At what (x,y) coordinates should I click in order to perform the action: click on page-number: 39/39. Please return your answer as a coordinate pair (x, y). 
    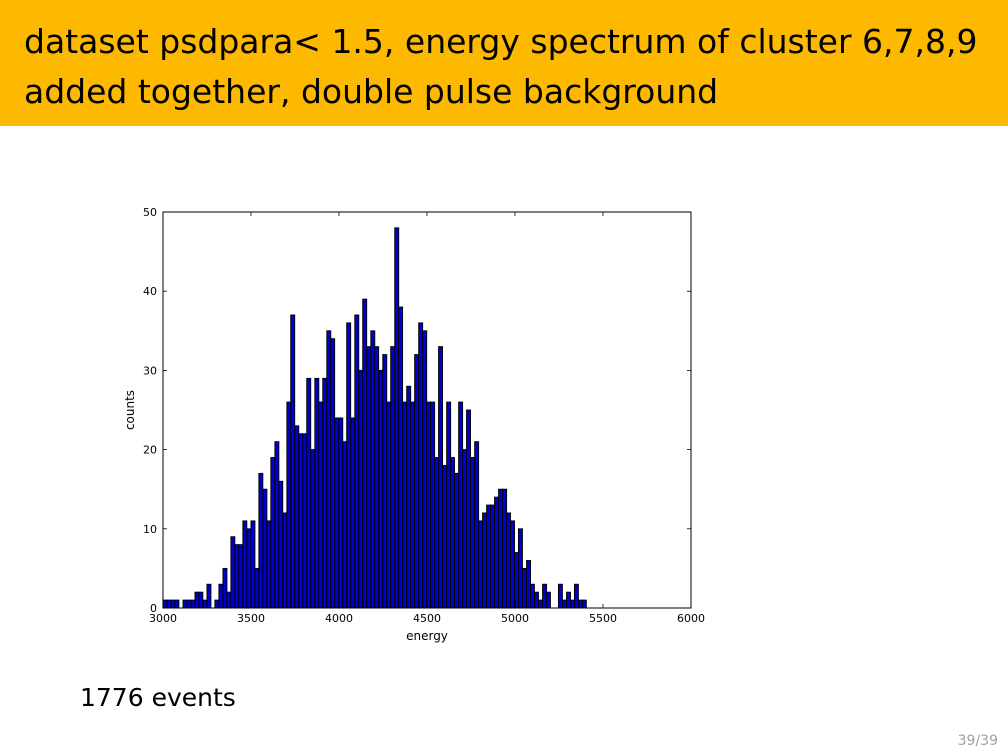
    Looking at the image, I should click on (977, 741).